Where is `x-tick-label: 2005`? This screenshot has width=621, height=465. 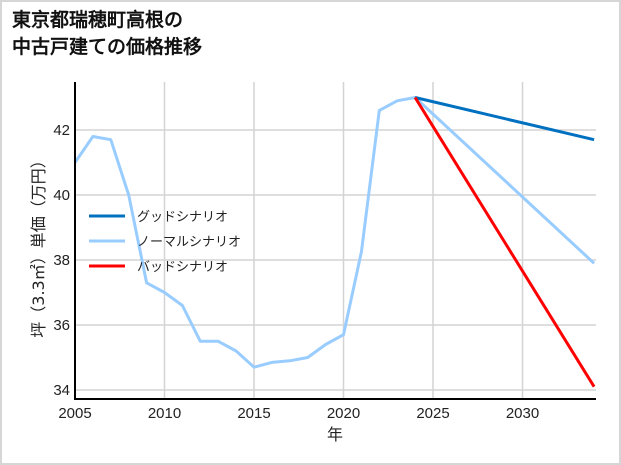
x-tick-label: 2005 is located at coordinates (74, 413).